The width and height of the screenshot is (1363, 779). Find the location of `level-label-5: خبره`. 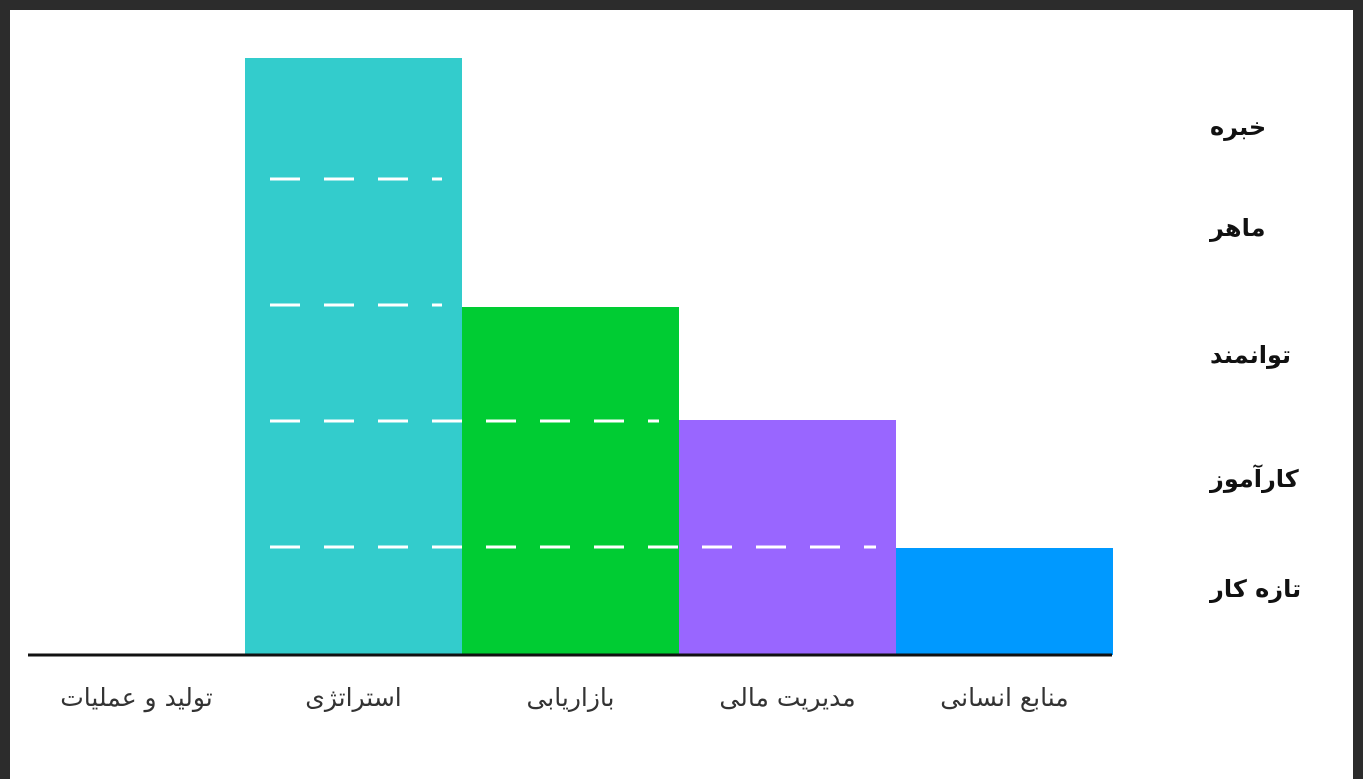

level-label-5: خبره is located at coordinates (1238, 127).